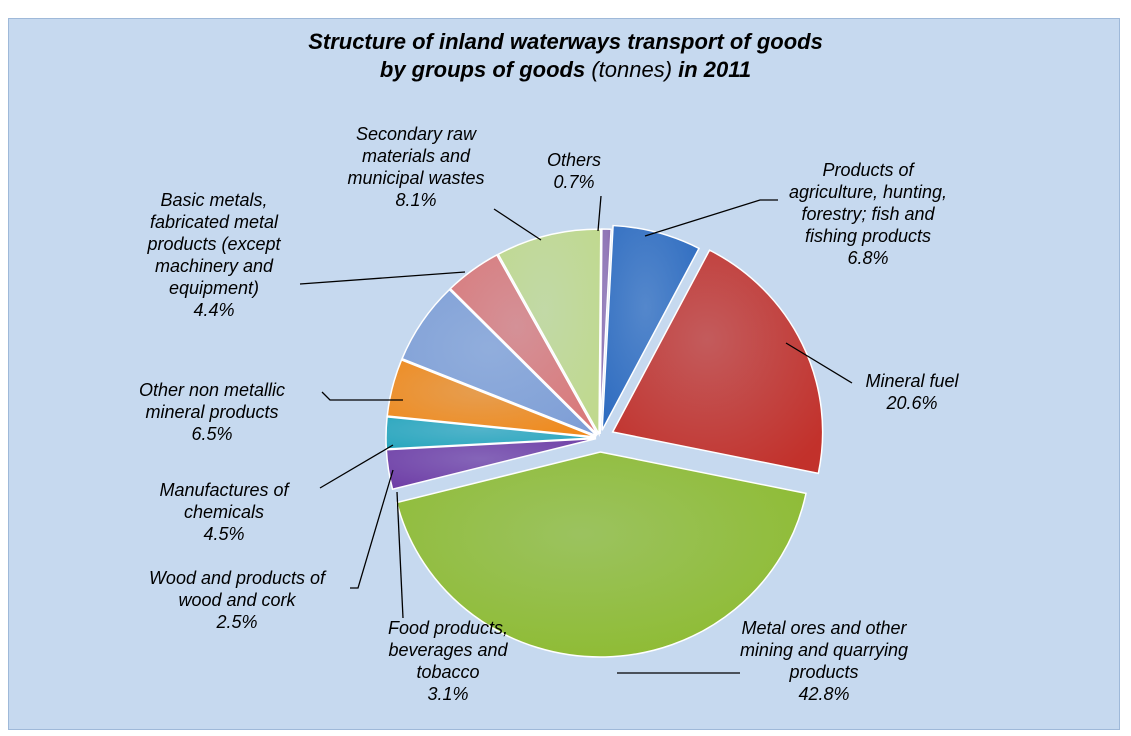 The width and height of the screenshot is (1131, 736). I want to click on slice-label-line: Wood and products of, so click(238, 578).